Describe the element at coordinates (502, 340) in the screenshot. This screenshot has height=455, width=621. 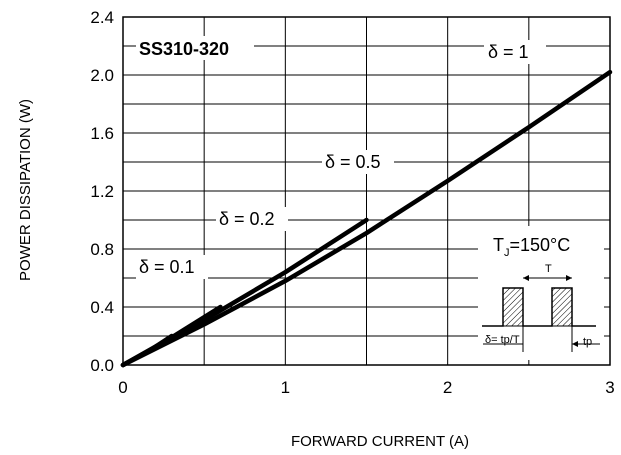
I see `duty-cycle-label: δ= tp/T` at that location.